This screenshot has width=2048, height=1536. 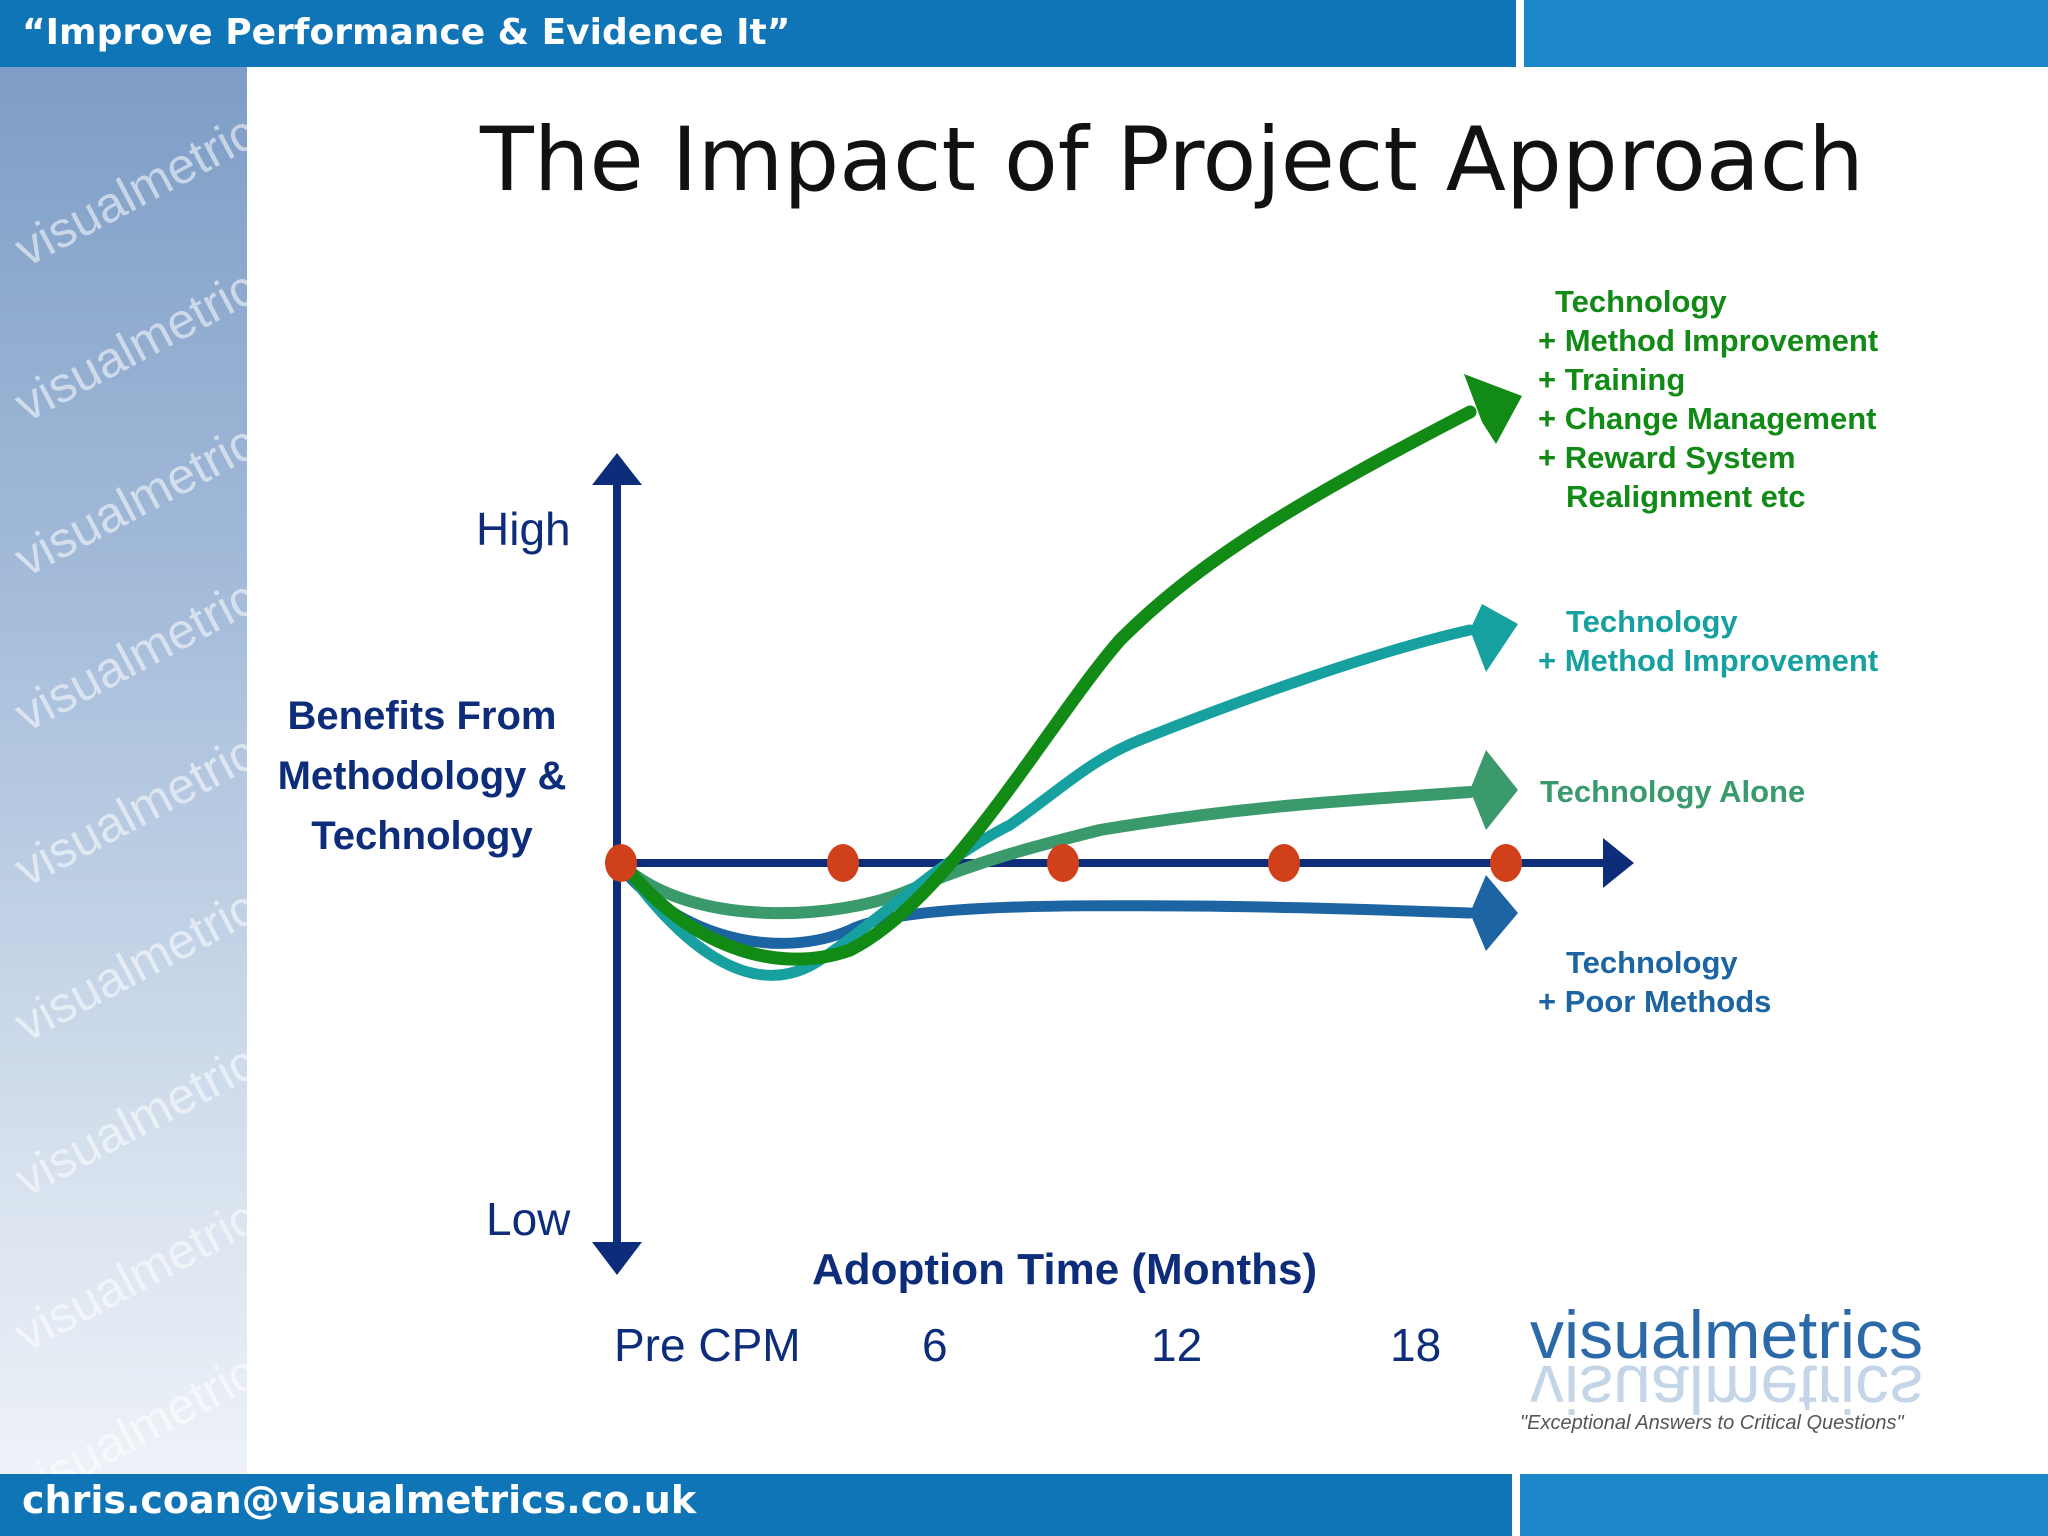 I want to click on legend-line: + Change Management, so click(x=1707, y=418).